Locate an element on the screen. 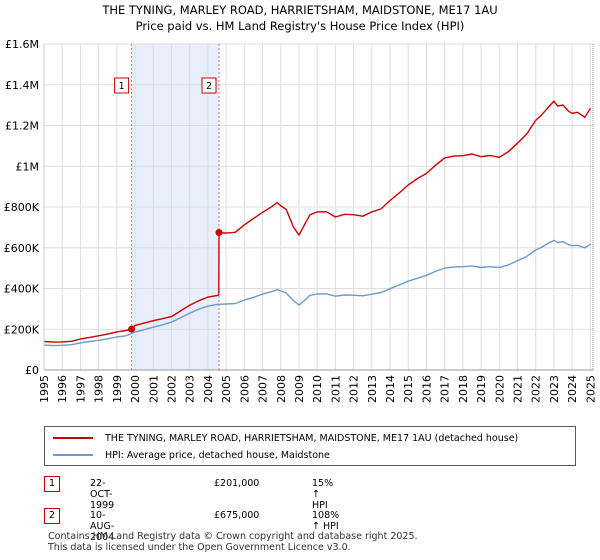  x-tick-label: 2009 is located at coordinates (299, 389).